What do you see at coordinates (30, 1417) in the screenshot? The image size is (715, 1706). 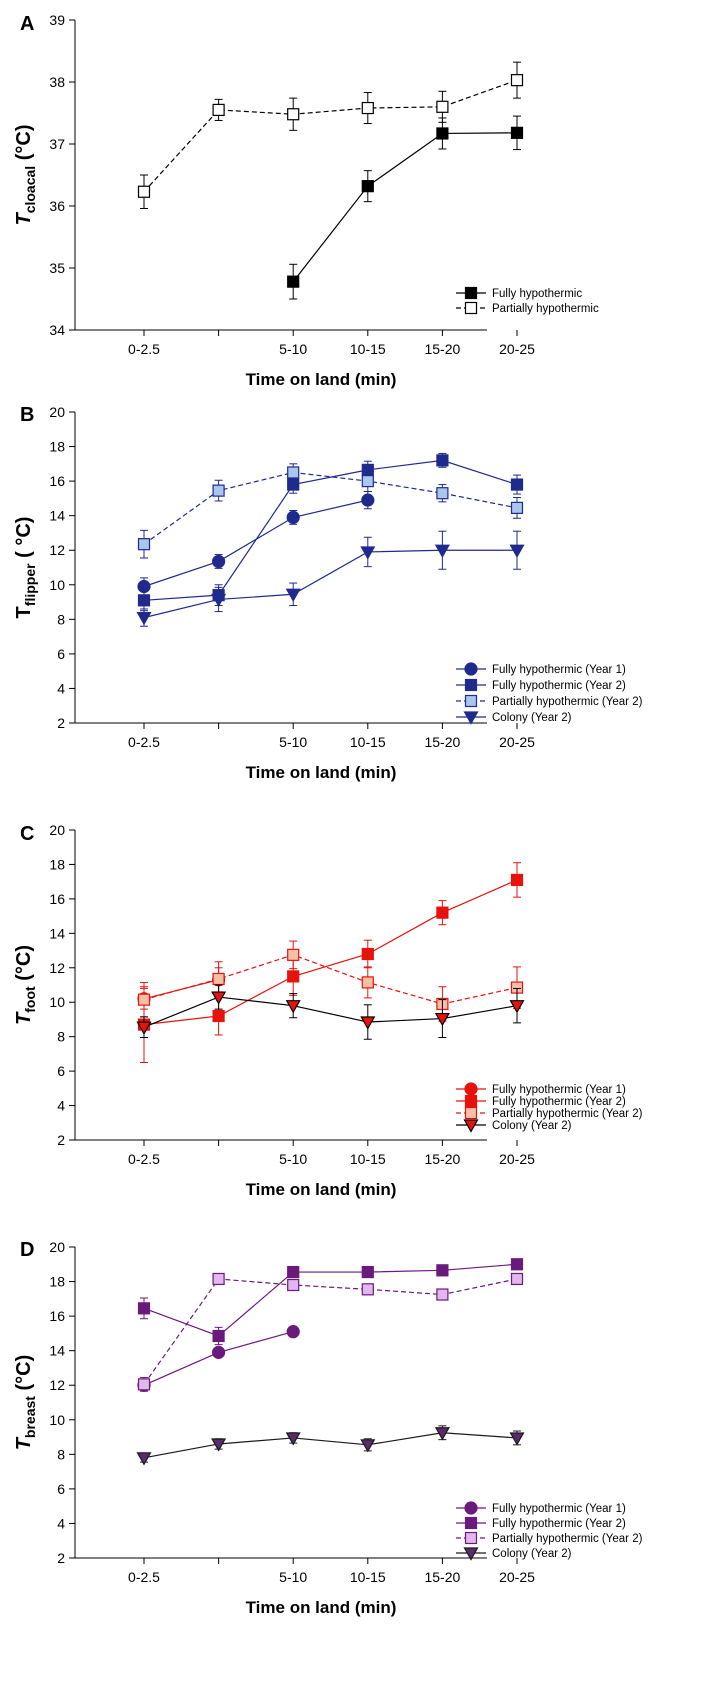 I see `y-axis-label-subscript: breast` at bounding box center [30, 1417].